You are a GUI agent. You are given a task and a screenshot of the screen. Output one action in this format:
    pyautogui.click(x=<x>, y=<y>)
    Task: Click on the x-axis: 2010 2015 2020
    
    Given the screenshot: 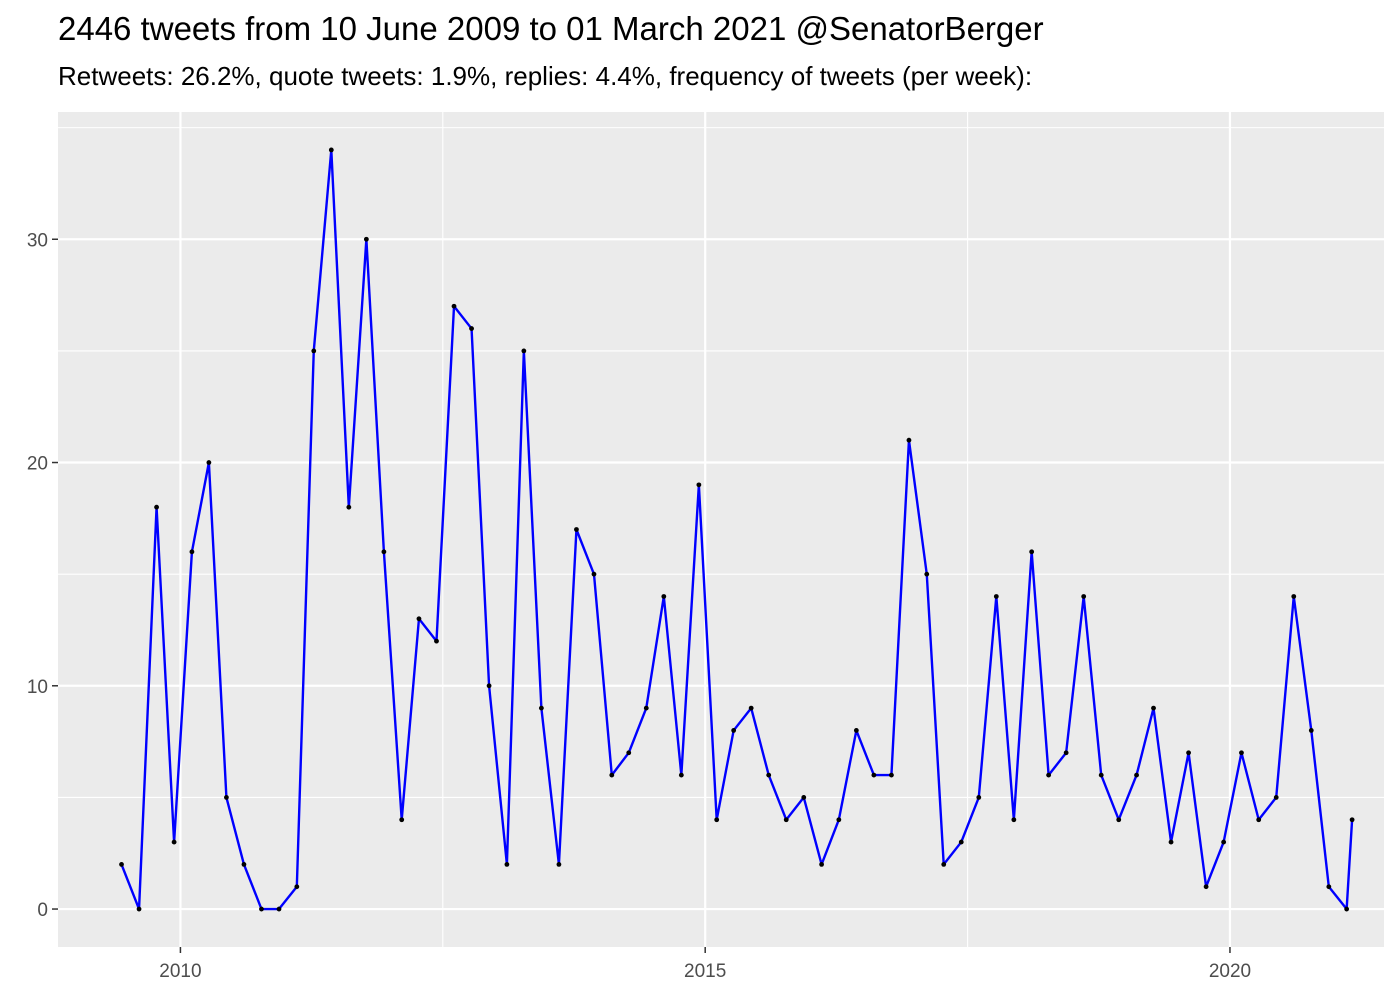 What is the action you would take?
    pyautogui.click(x=705, y=964)
    